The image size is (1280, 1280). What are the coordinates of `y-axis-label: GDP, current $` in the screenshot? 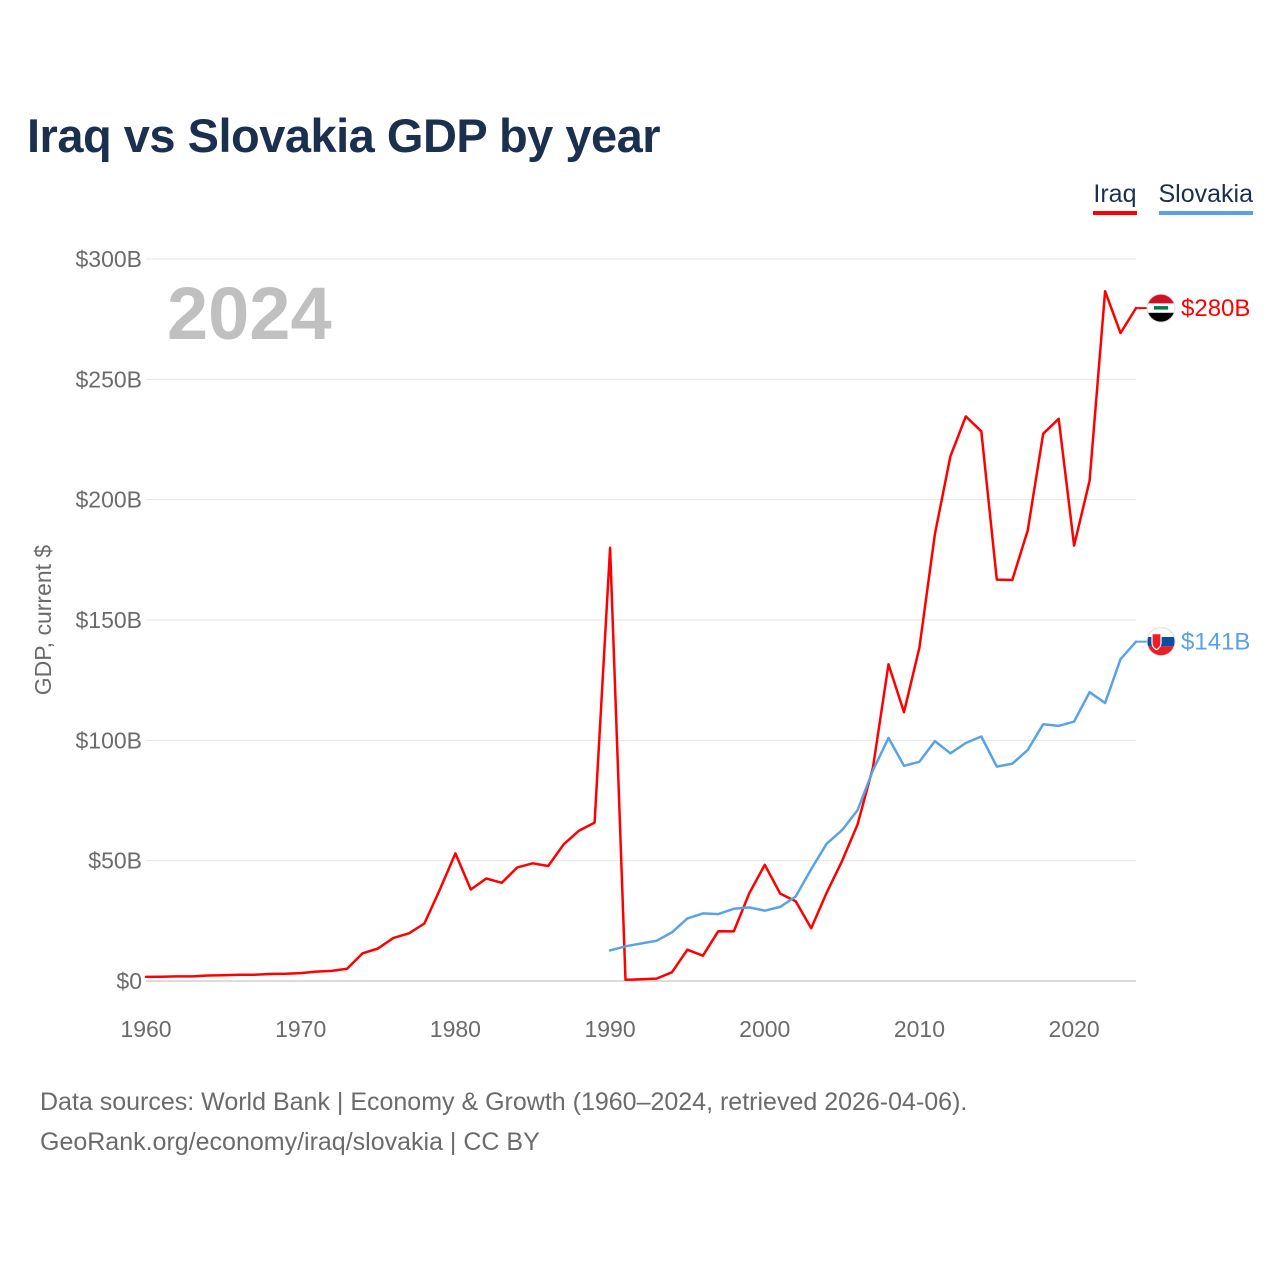 It's located at (43, 620).